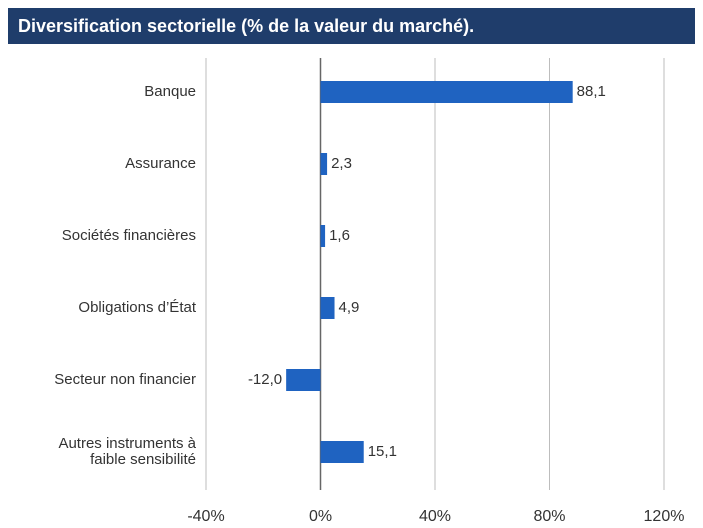  Describe the element at coordinates (591, 91) in the screenshot. I see `value-label: 88,1` at that location.